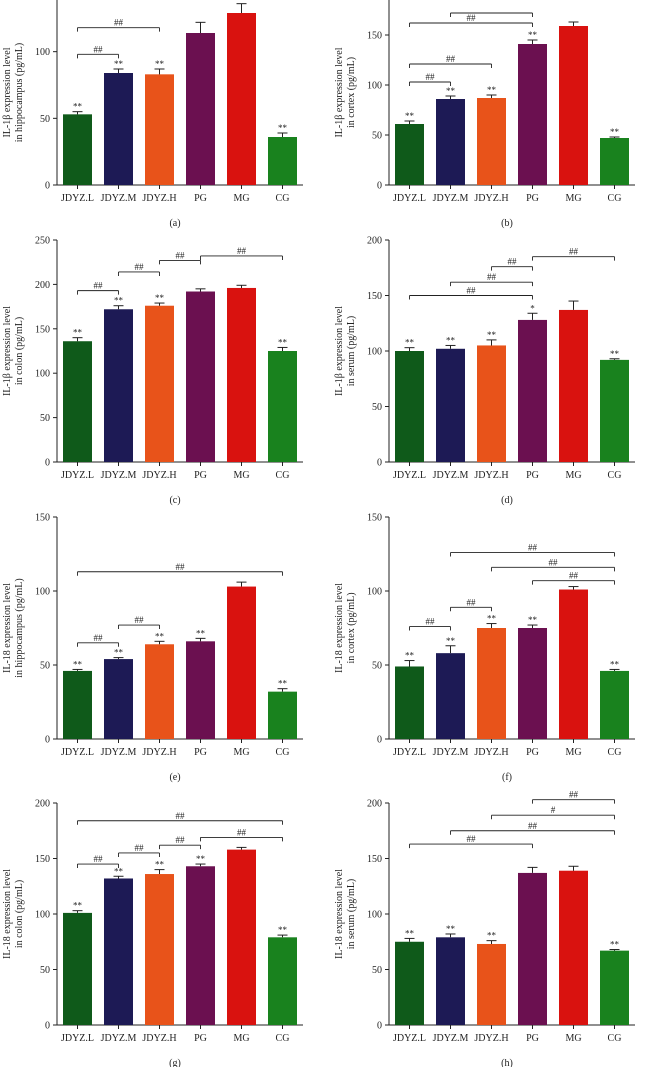 The image size is (646, 1067). I want to click on panel-caption: (b), so click(507, 223).